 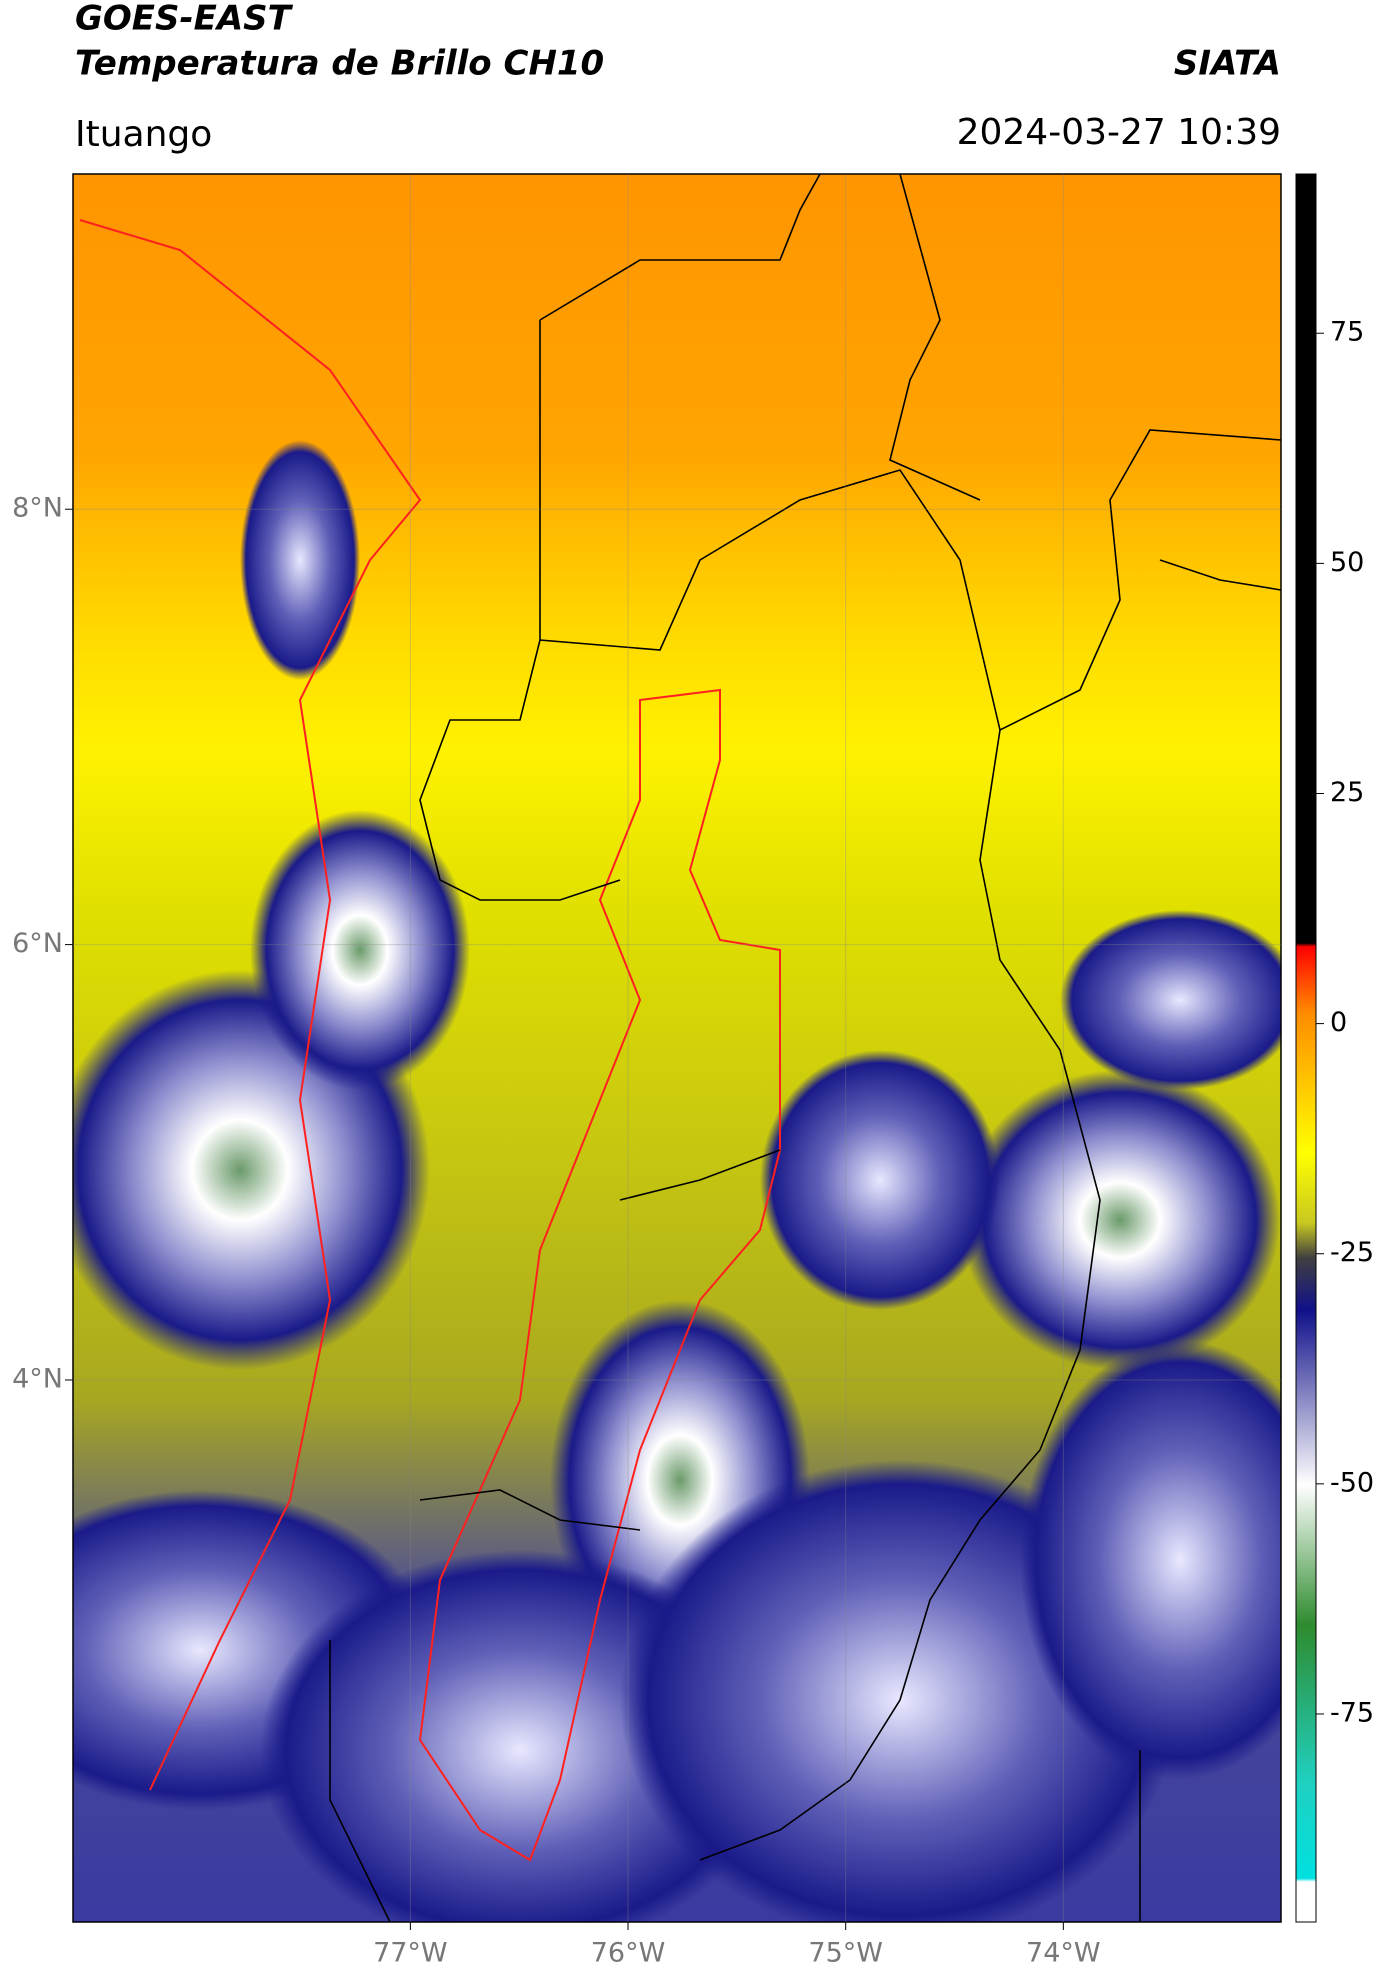 I want to click on lon-label: 74°W, so click(x=1063, y=1953).